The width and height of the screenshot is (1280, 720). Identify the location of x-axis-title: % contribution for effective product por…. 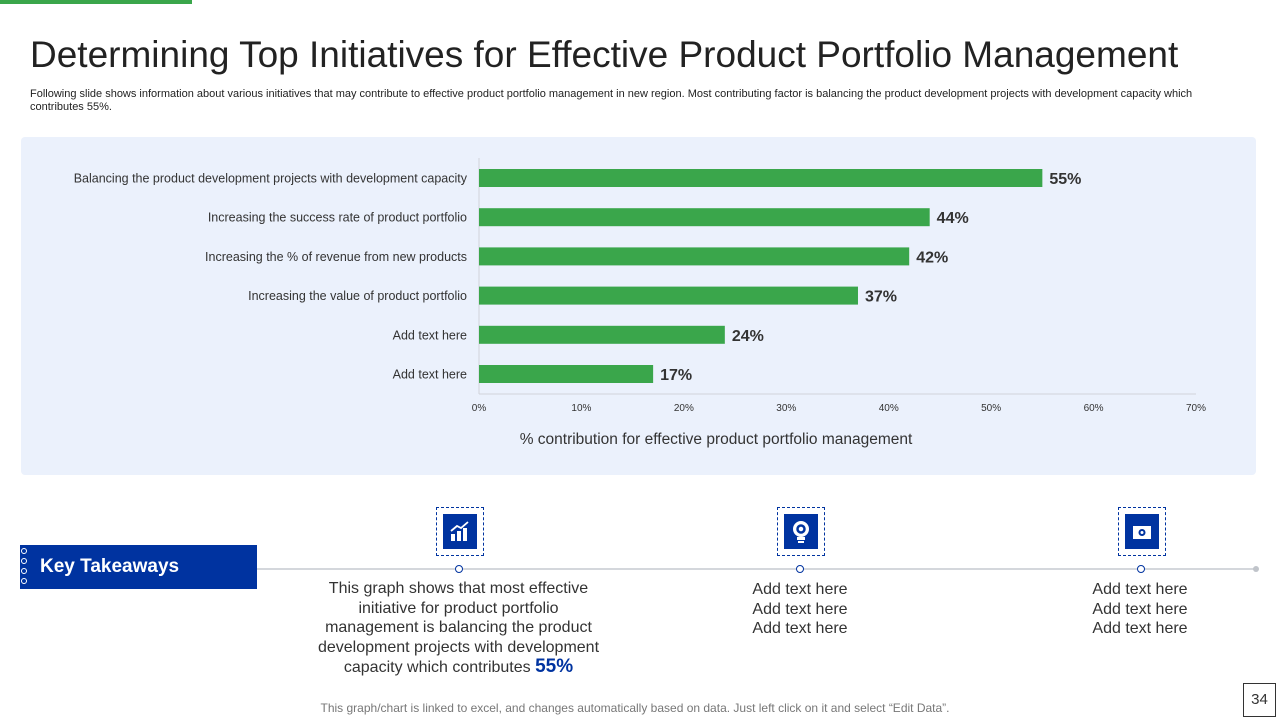
(716, 439).